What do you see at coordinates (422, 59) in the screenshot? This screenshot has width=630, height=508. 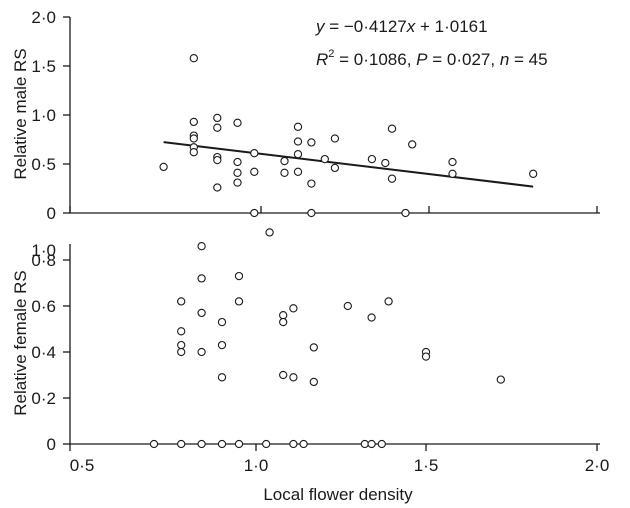 I see `eq-p-symbol: P` at bounding box center [422, 59].